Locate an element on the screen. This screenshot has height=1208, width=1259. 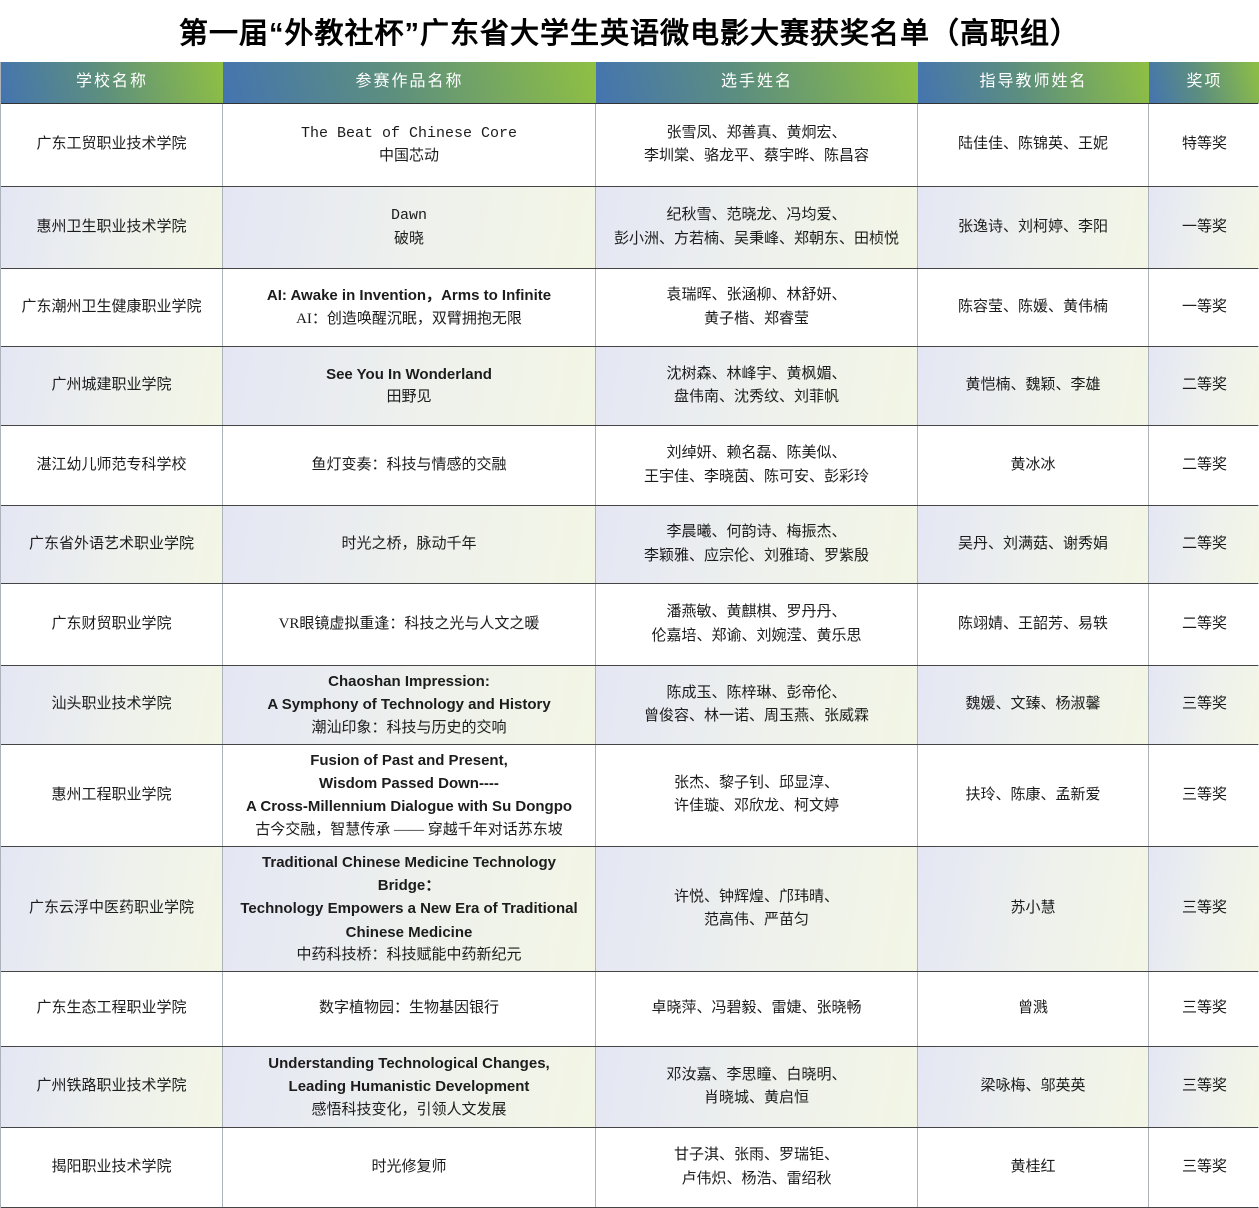
header-row: 学校名称 参赛作品名称 选手姓名 指导教师姓名 奖项 is located at coordinates (630, 83).